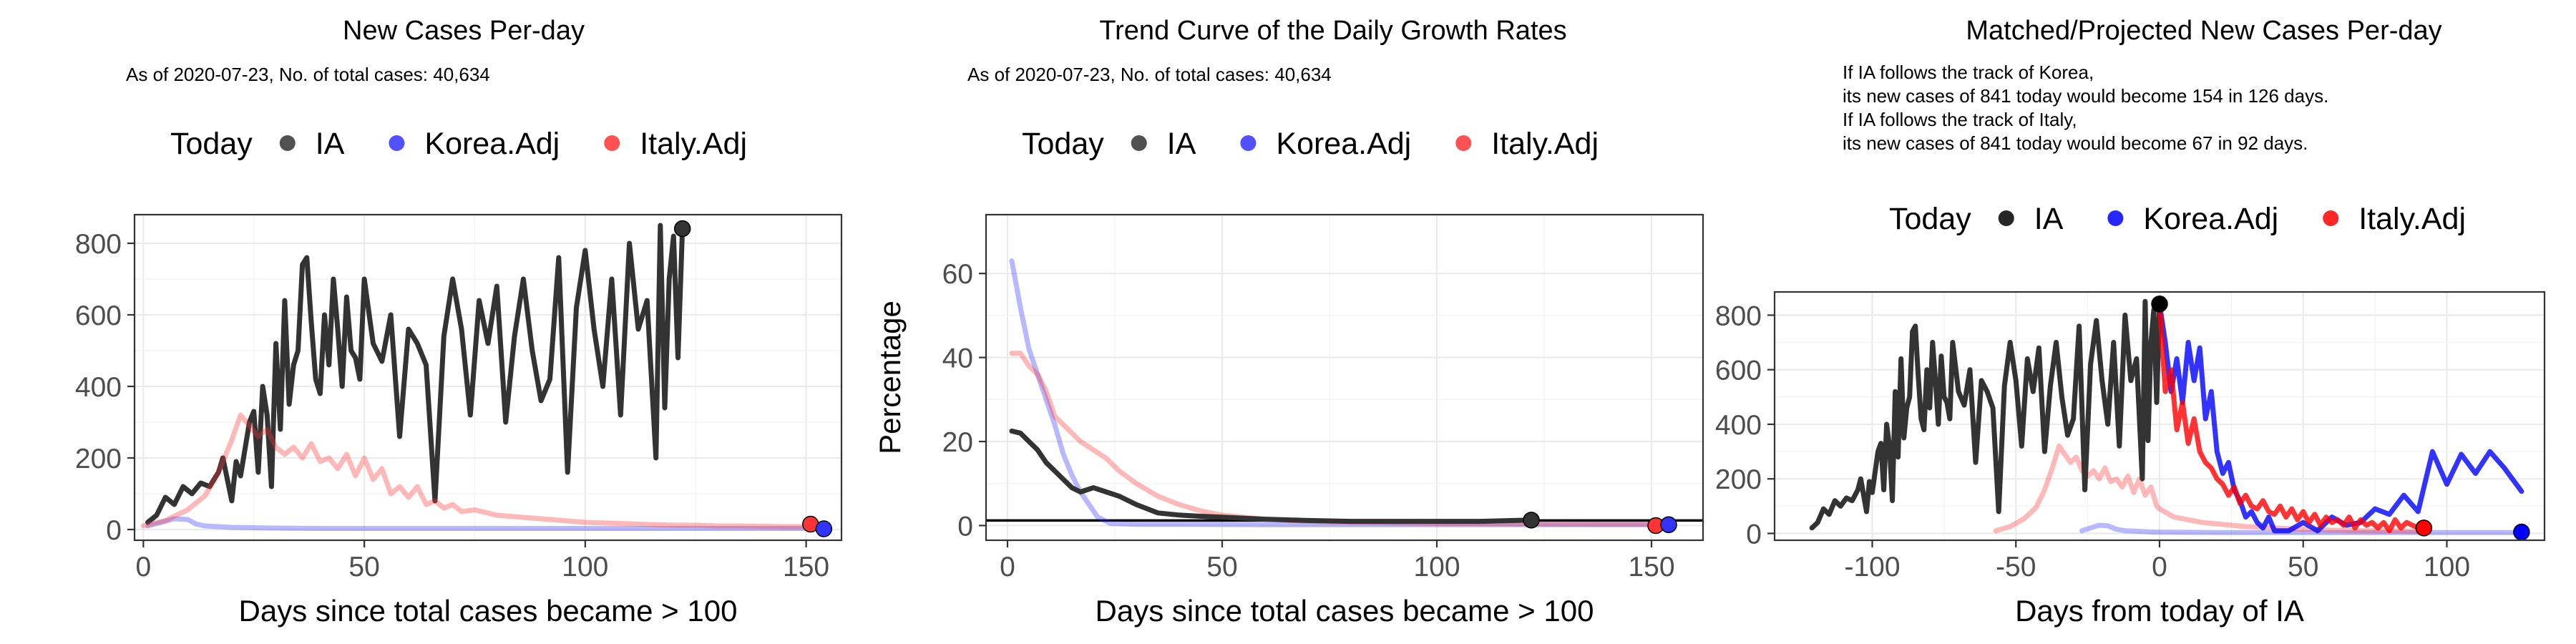 The height and width of the screenshot is (644, 2576). What do you see at coordinates (957, 358) in the screenshot?
I see `y-tick-label: 40` at bounding box center [957, 358].